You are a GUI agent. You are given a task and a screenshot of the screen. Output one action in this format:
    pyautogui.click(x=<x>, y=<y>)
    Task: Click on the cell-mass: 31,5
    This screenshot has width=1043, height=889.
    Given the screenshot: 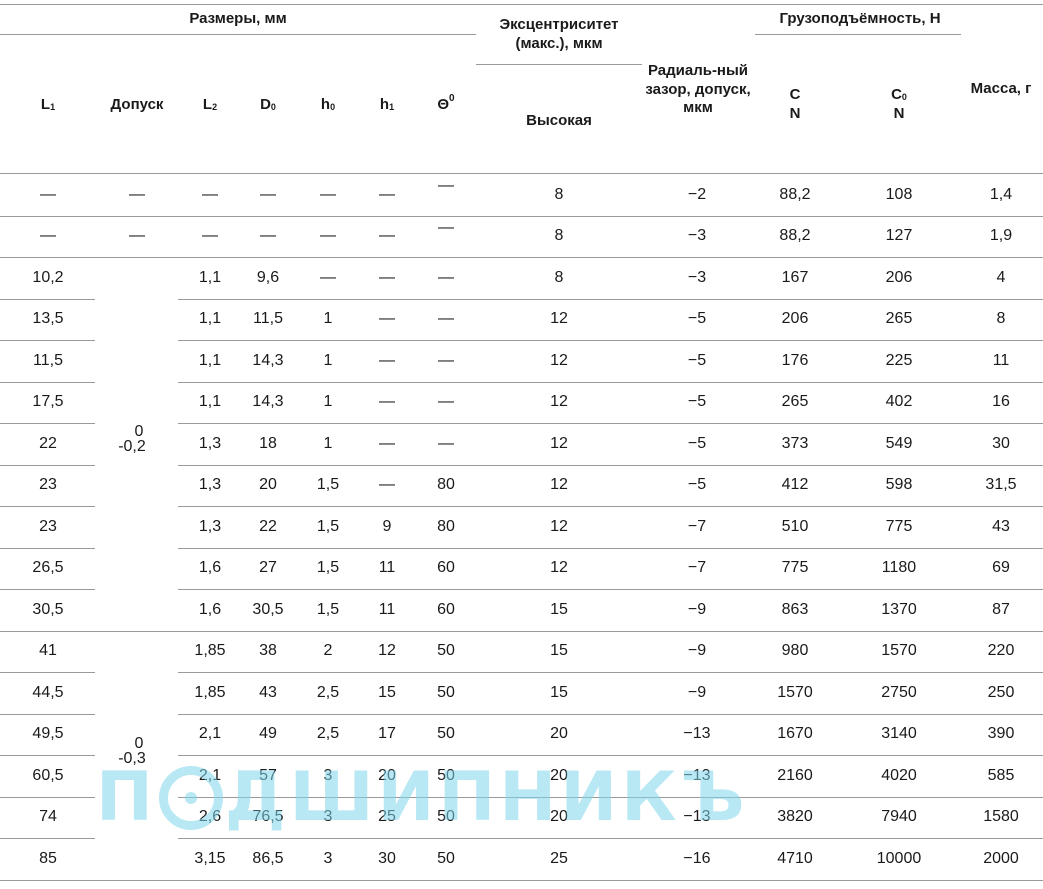 What is the action you would take?
    pyautogui.click(x=1001, y=485)
    